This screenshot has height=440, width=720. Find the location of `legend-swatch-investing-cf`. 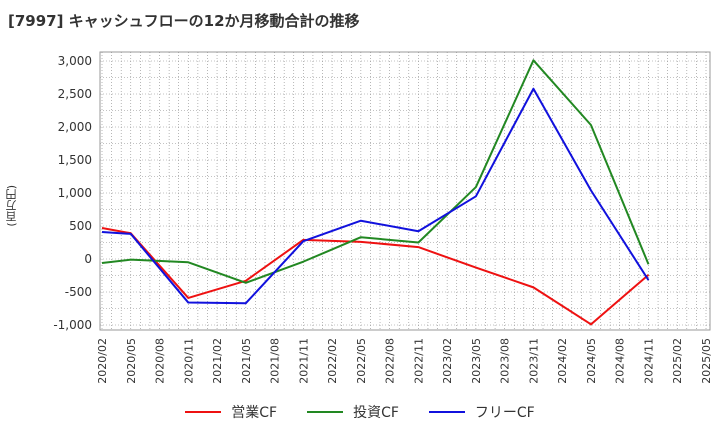

legend-swatch-investing-cf is located at coordinates (325, 412).